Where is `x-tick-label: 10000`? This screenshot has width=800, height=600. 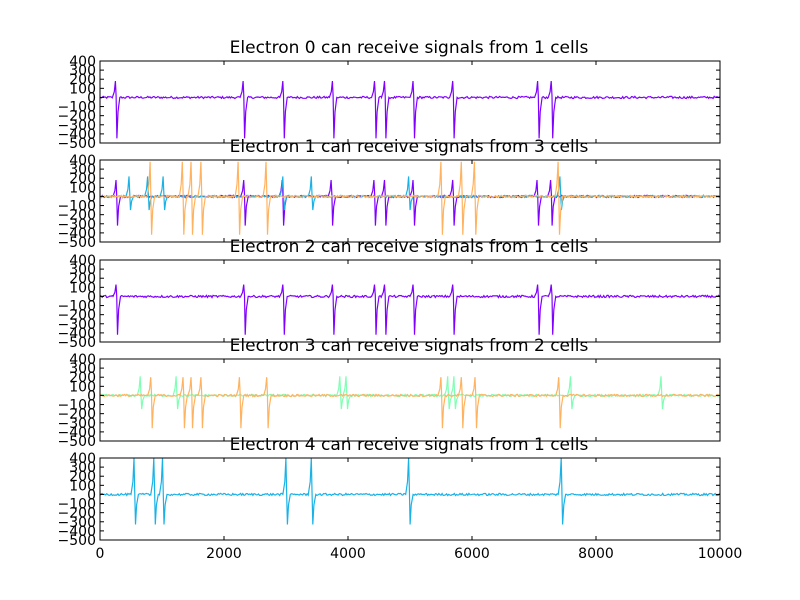 x-tick-label: 10000 is located at coordinates (720, 554).